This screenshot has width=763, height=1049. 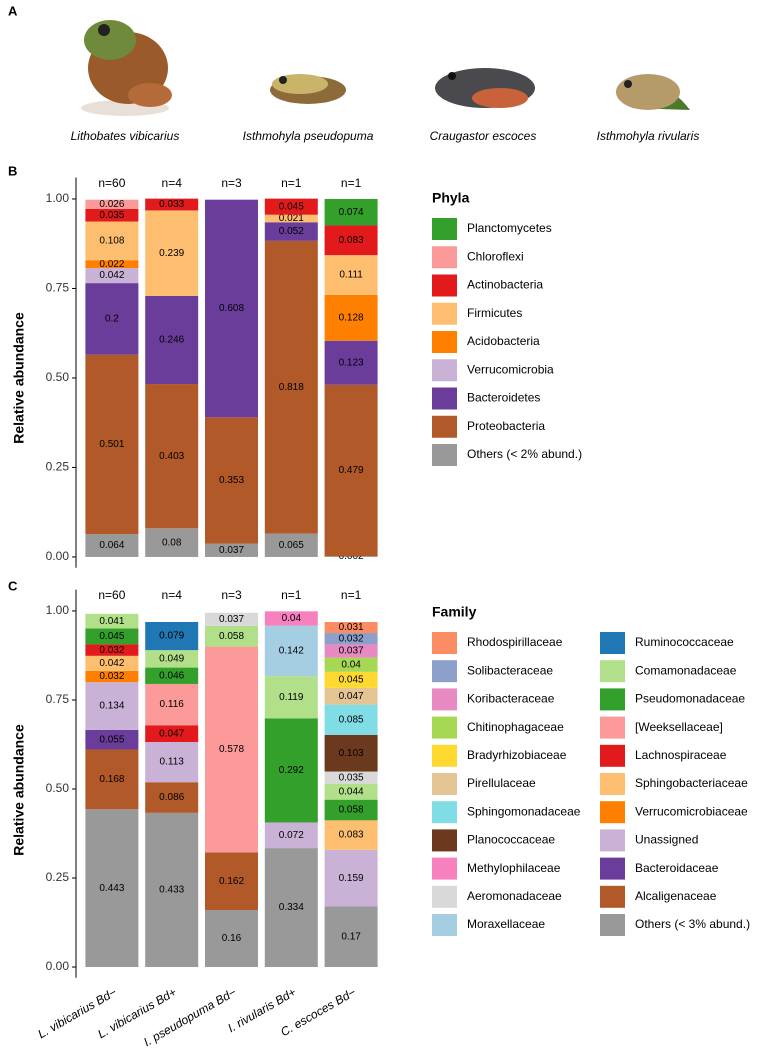 I want to click on y-tick-label: 0.75, so click(x=58, y=288).